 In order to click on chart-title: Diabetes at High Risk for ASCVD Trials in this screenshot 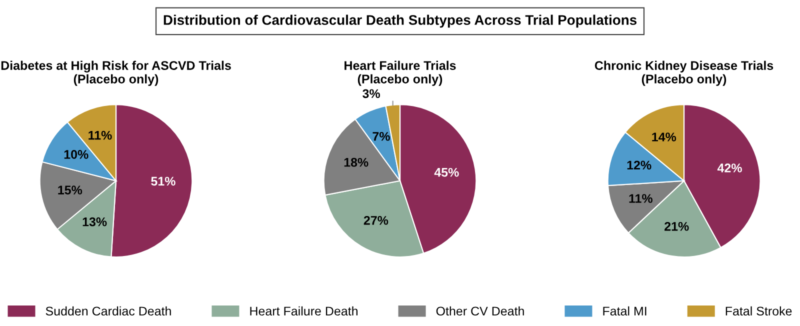, I will do `click(116, 66)`.